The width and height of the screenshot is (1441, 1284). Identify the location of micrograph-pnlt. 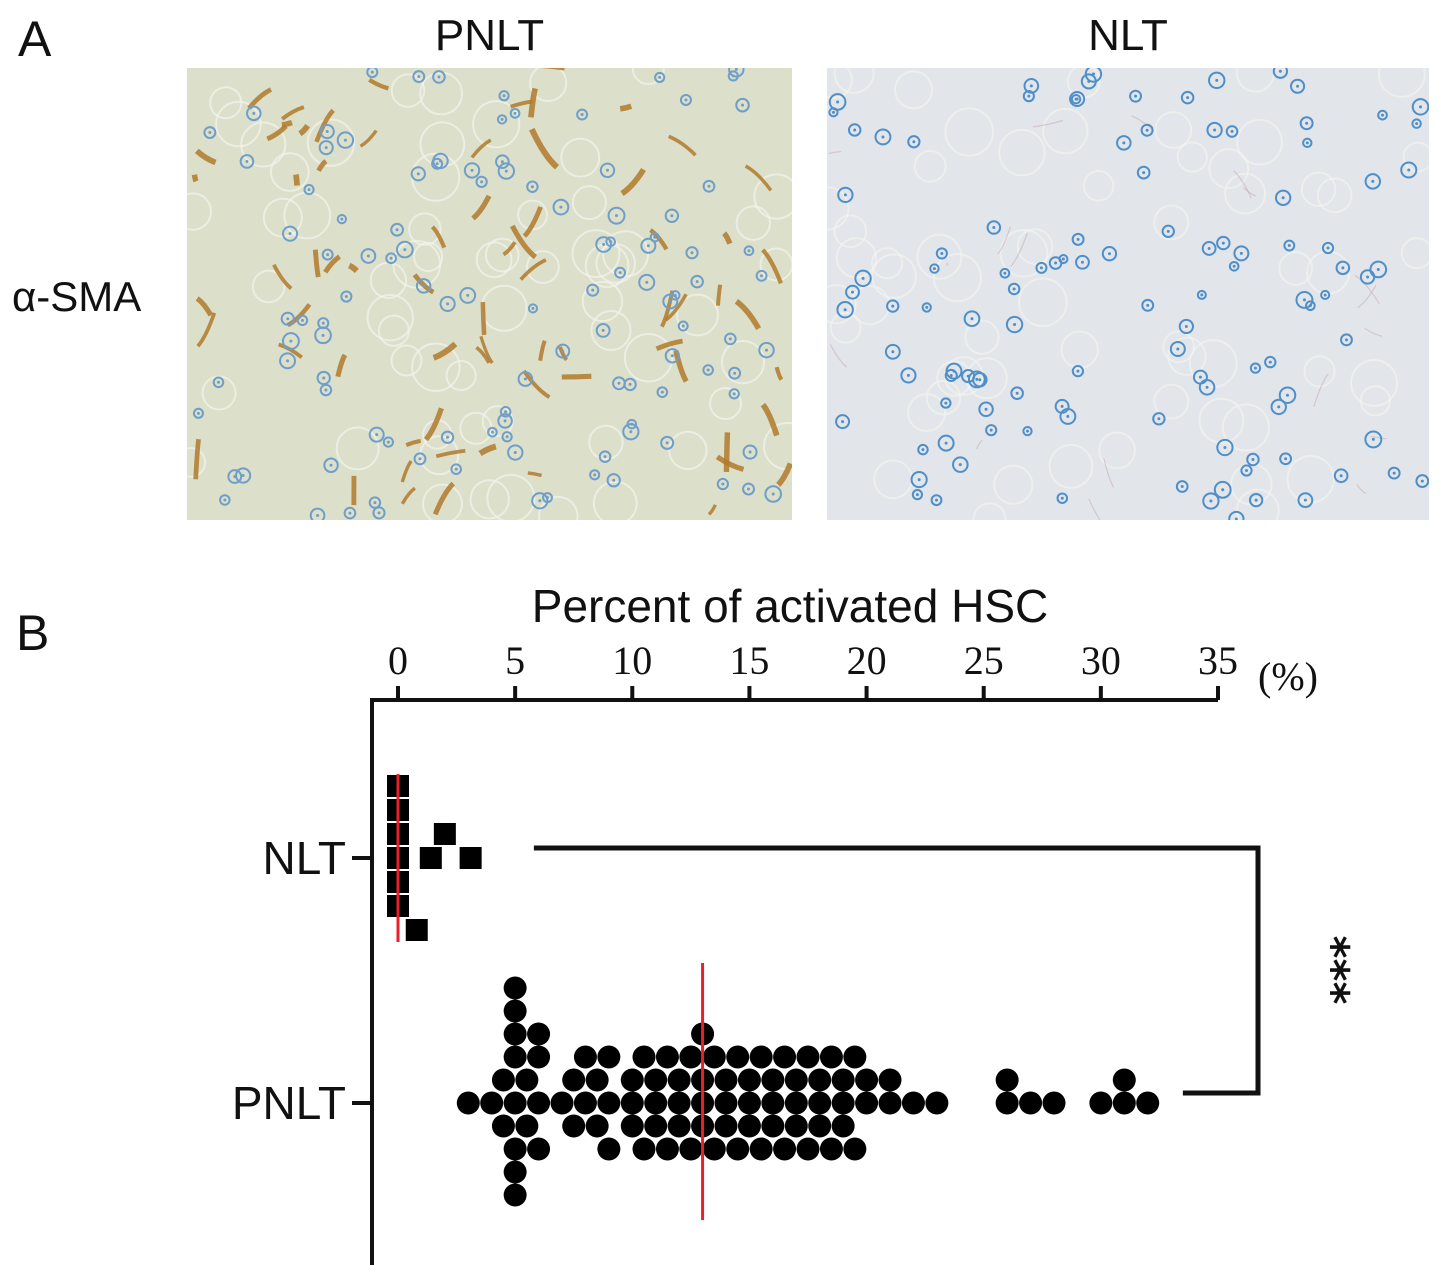
(489, 294).